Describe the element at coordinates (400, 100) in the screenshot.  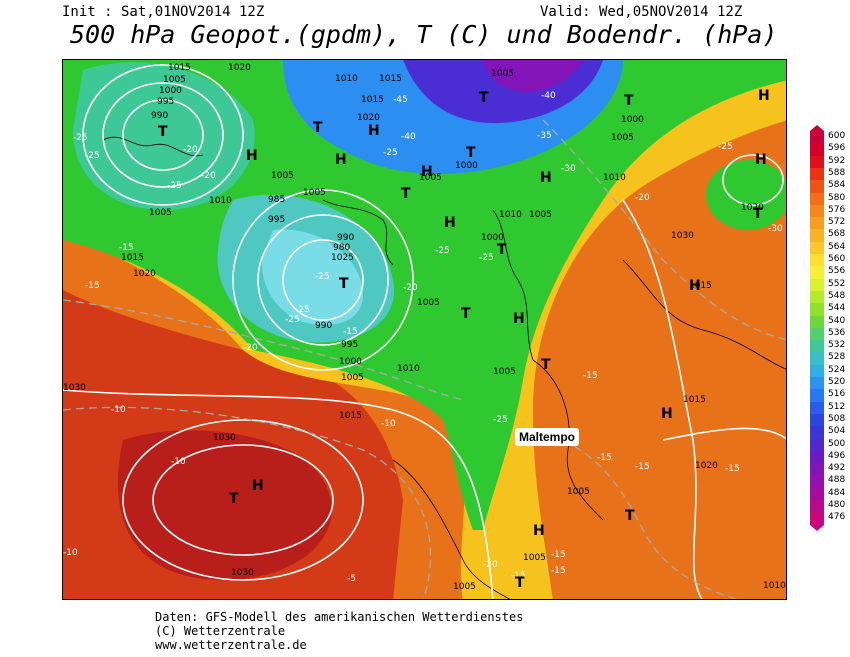
I see `temperature-label: -45` at that location.